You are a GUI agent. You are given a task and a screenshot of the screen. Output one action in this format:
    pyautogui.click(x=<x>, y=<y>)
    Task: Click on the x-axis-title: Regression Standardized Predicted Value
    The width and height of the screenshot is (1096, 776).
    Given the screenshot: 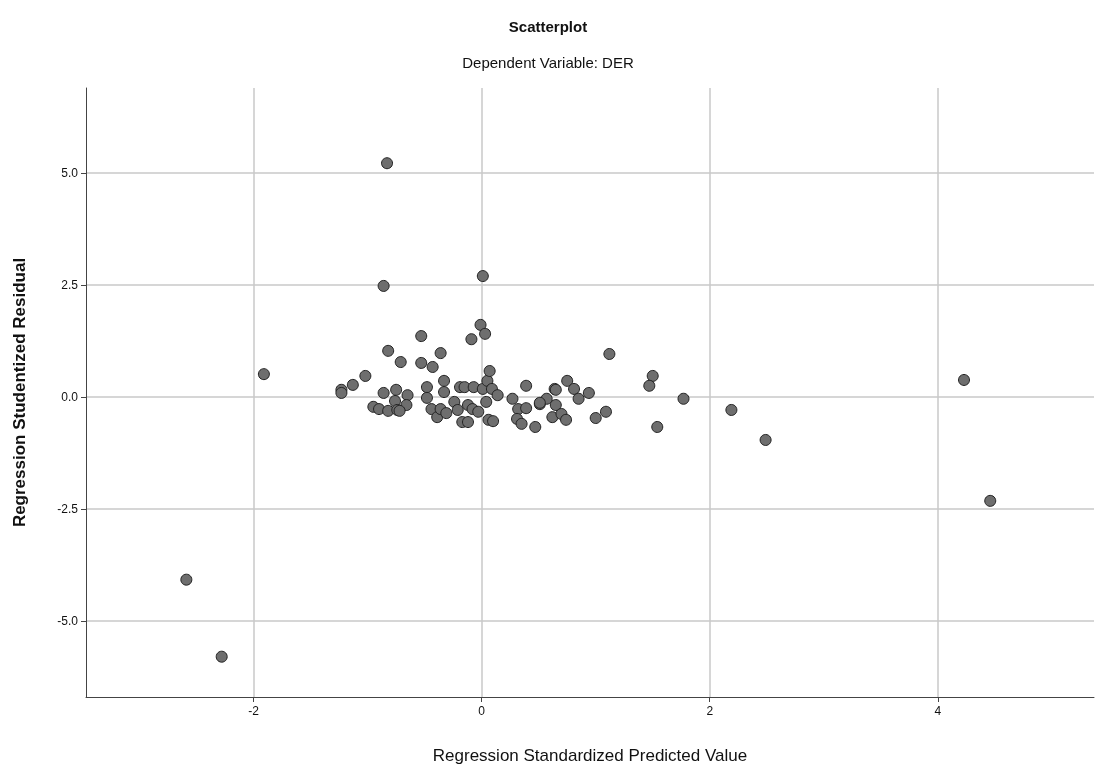 What is the action you would take?
    pyautogui.click(x=590, y=755)
    